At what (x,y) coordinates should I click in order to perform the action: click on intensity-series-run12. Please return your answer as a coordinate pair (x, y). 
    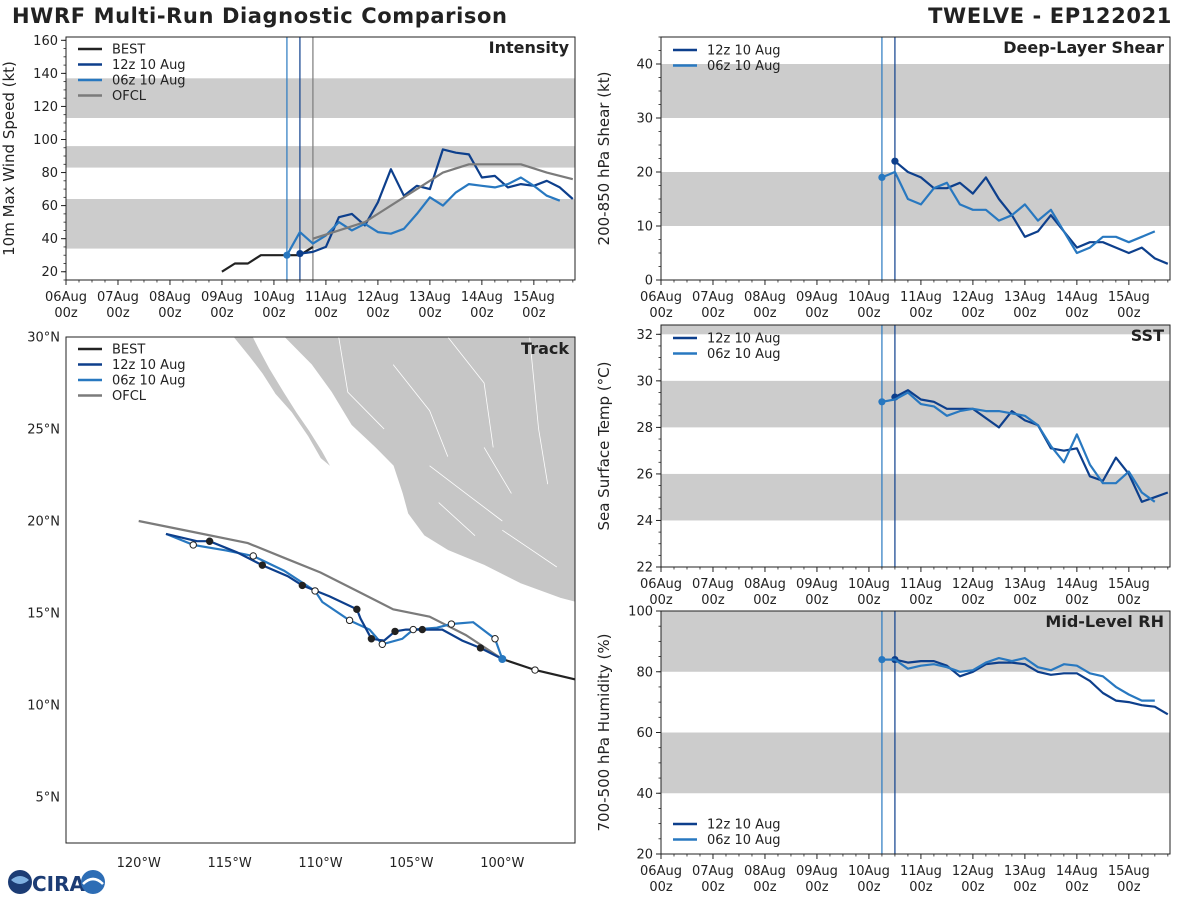
    Looking at the image, I should click on (436, 201).